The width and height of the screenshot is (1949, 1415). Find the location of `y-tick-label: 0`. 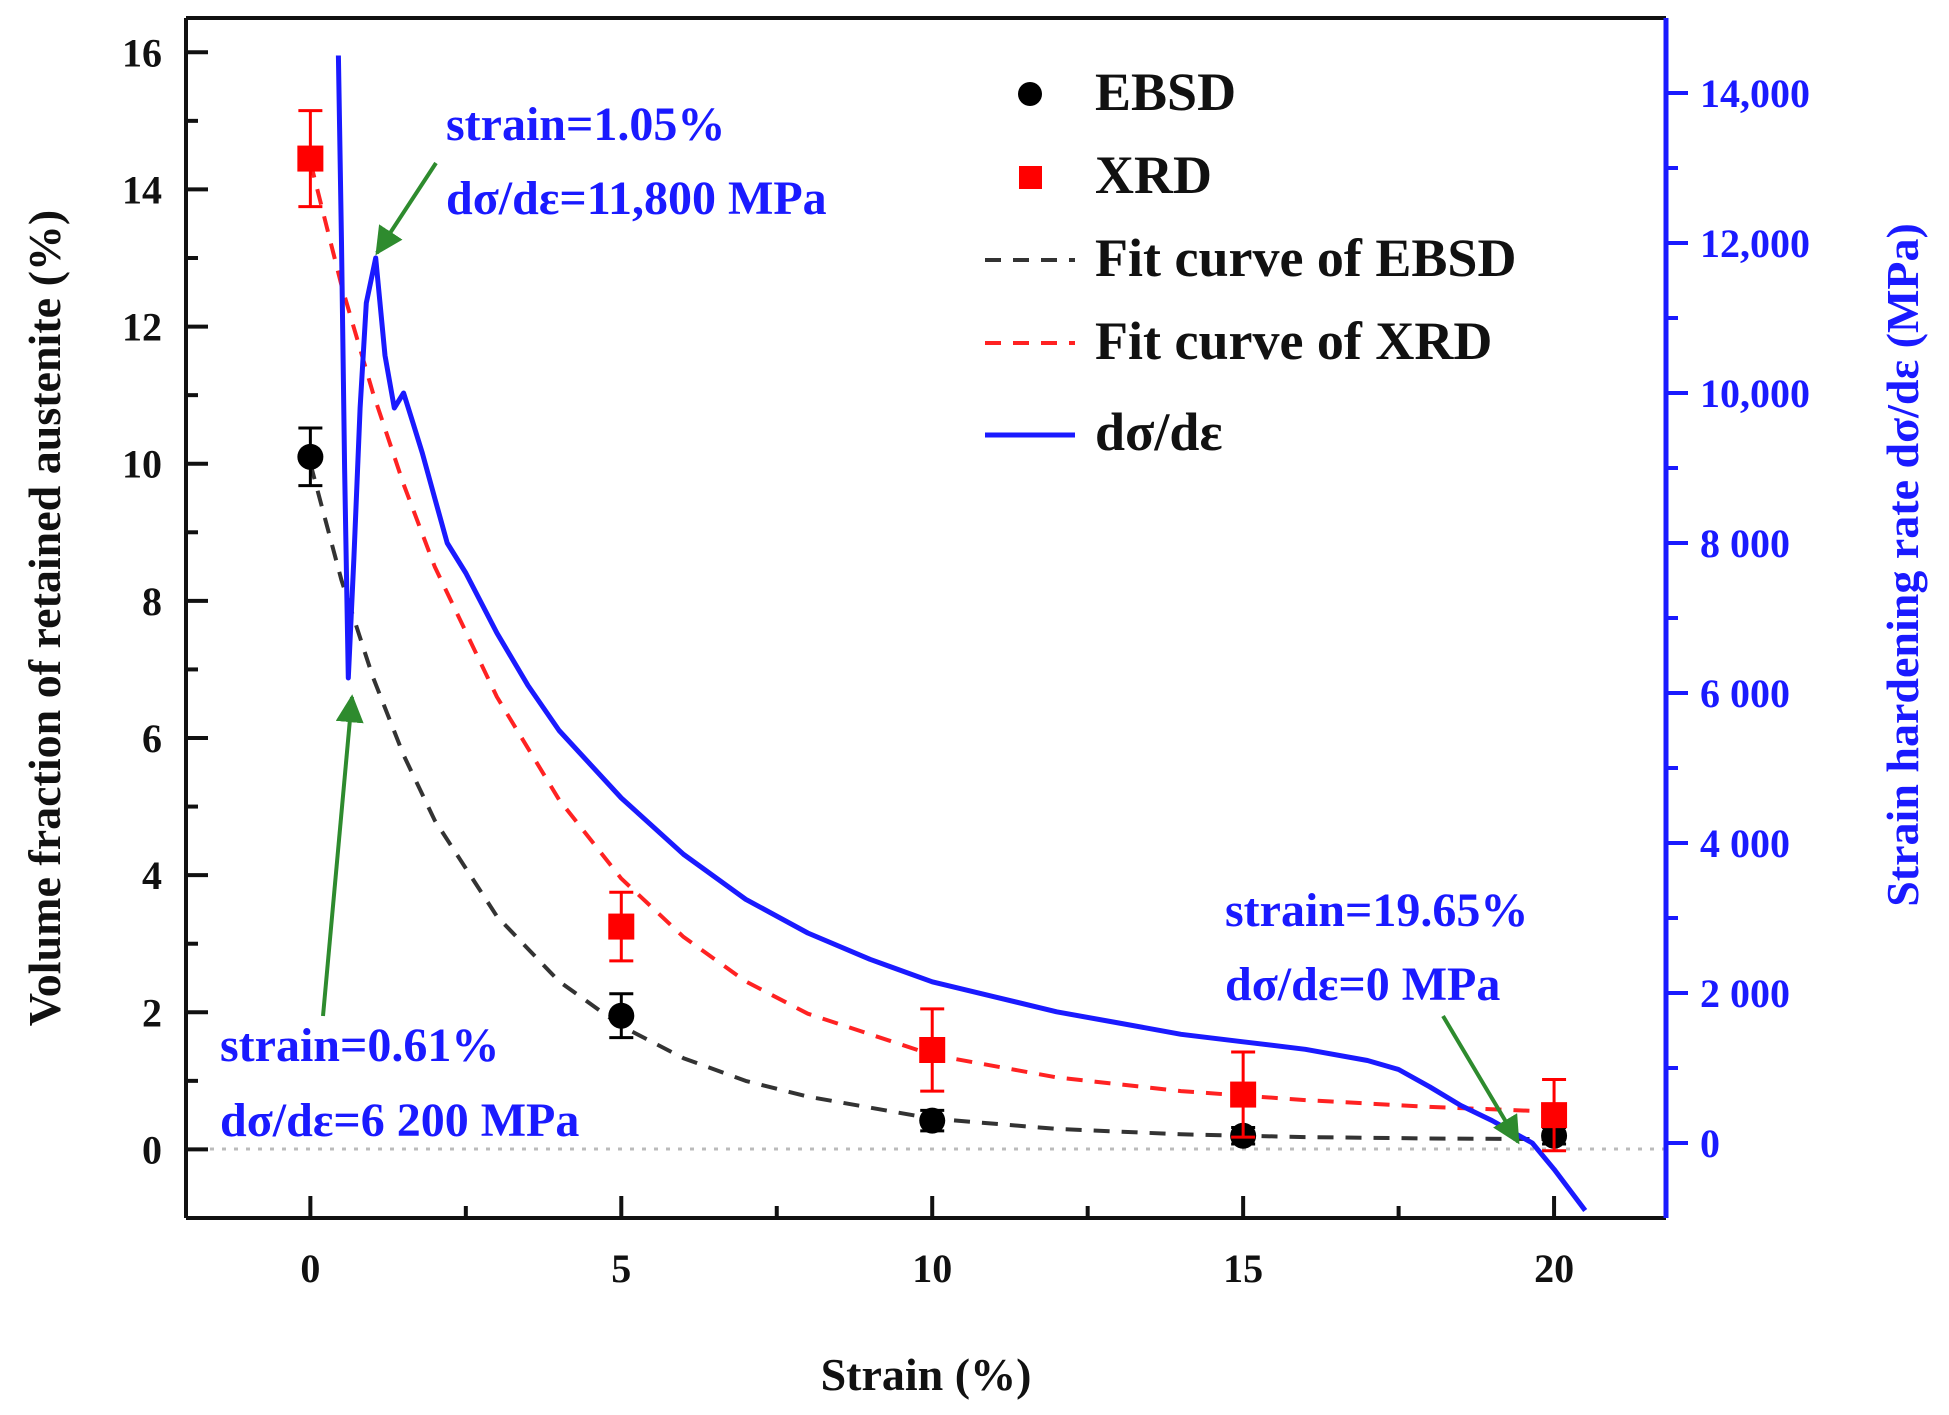

y-tick-label: 0 is located at coordinates (152, 1149).